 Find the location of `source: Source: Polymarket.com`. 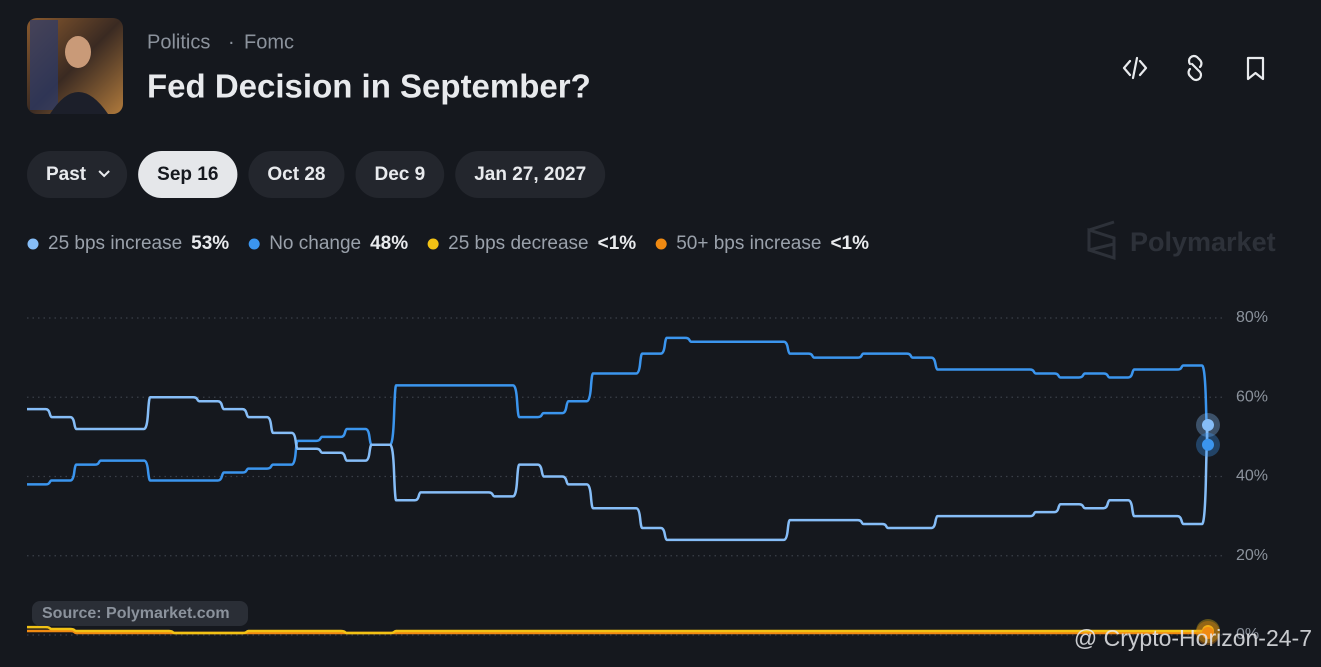

source: Source: Polymarket.com is located at coordinates (136, 613).